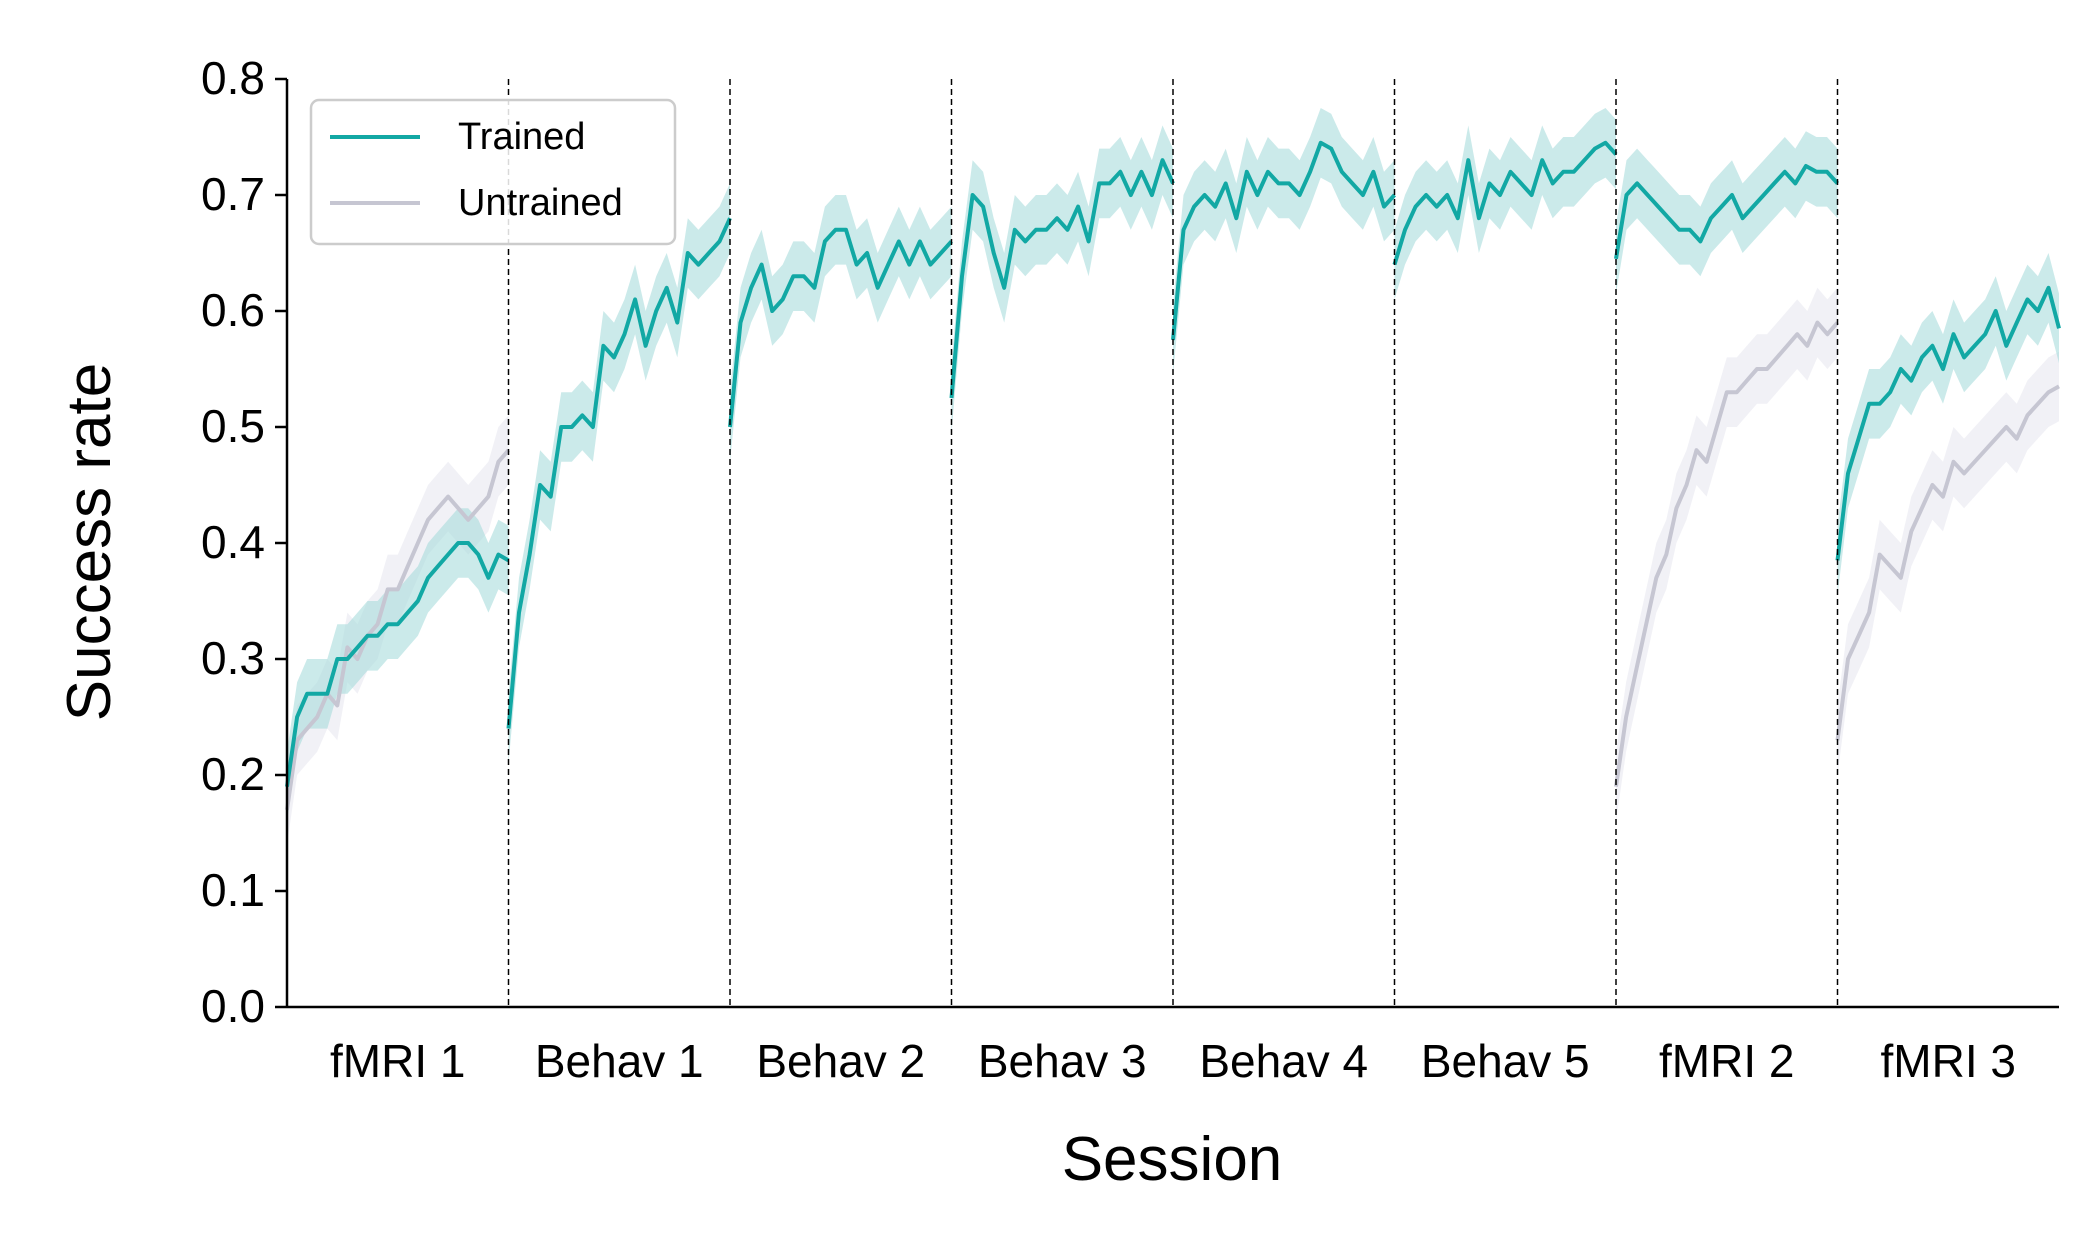 Image resolution: width=2100 pixels, height=1260 pixels. Describe the element at coordinates (619, 1061) in the screenshot. I see `x-tick-label: Behav 1` at that location.